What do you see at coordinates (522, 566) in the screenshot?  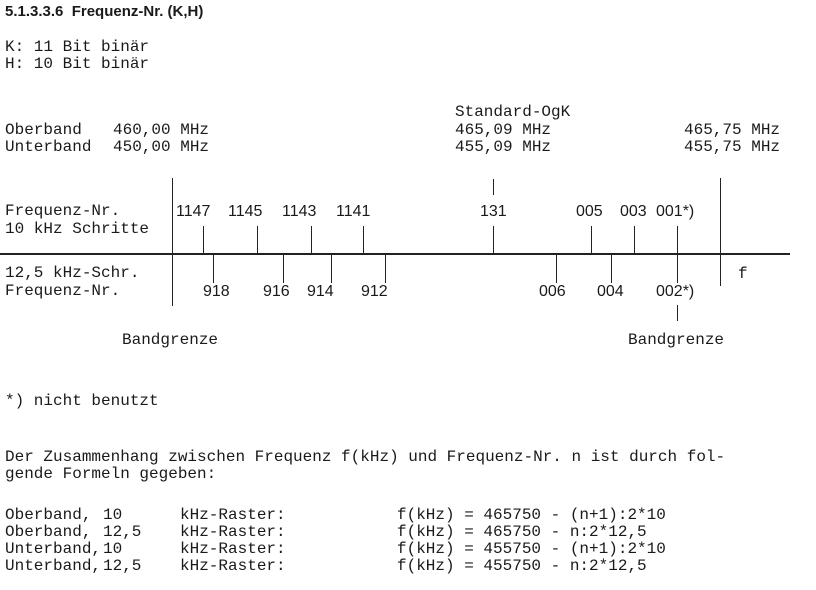 I see `formula: f(kHz) = 455750 - n:2*12,5` at bounding box center [522, 566].